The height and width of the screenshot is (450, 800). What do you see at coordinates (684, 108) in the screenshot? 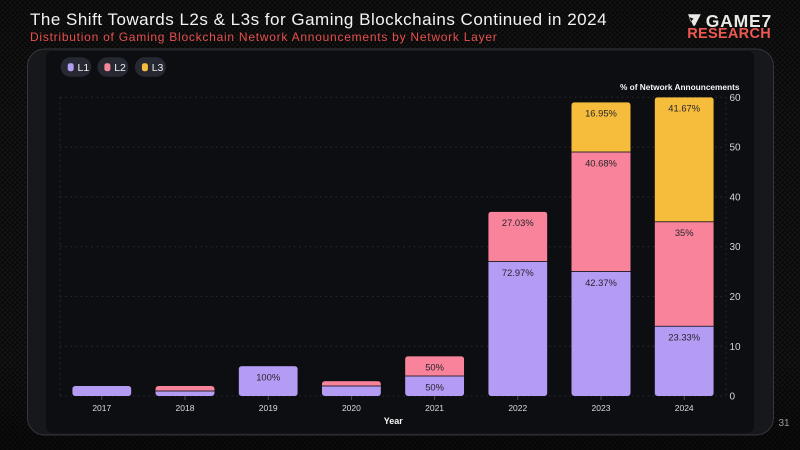
I see `svg-text: 41.67%` at bounding box center [684, 108].